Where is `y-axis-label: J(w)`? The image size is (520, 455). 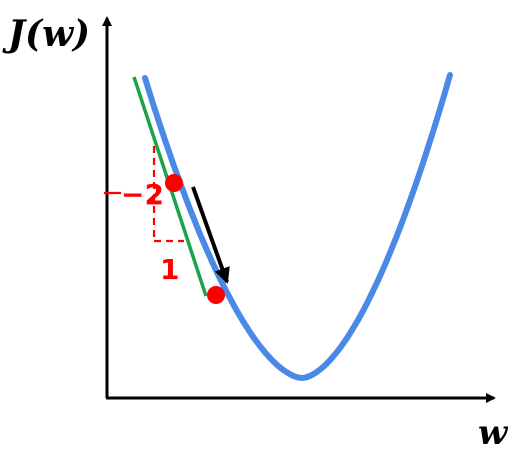
y-axis-label: J(w) is located at coordinates (46, 34).